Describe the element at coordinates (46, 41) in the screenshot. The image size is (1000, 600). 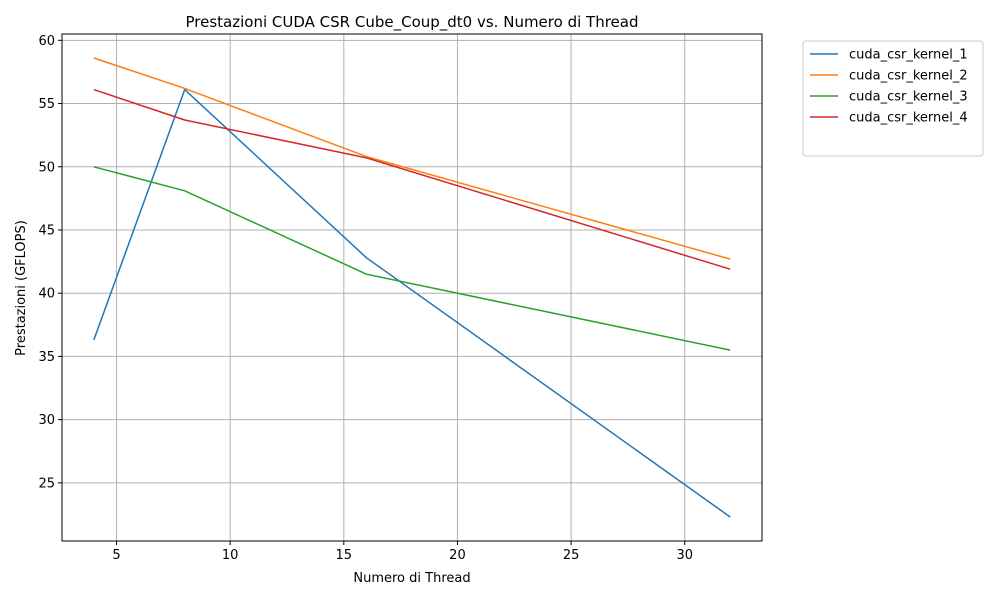
I see `y-tick-label: 60` at that location.